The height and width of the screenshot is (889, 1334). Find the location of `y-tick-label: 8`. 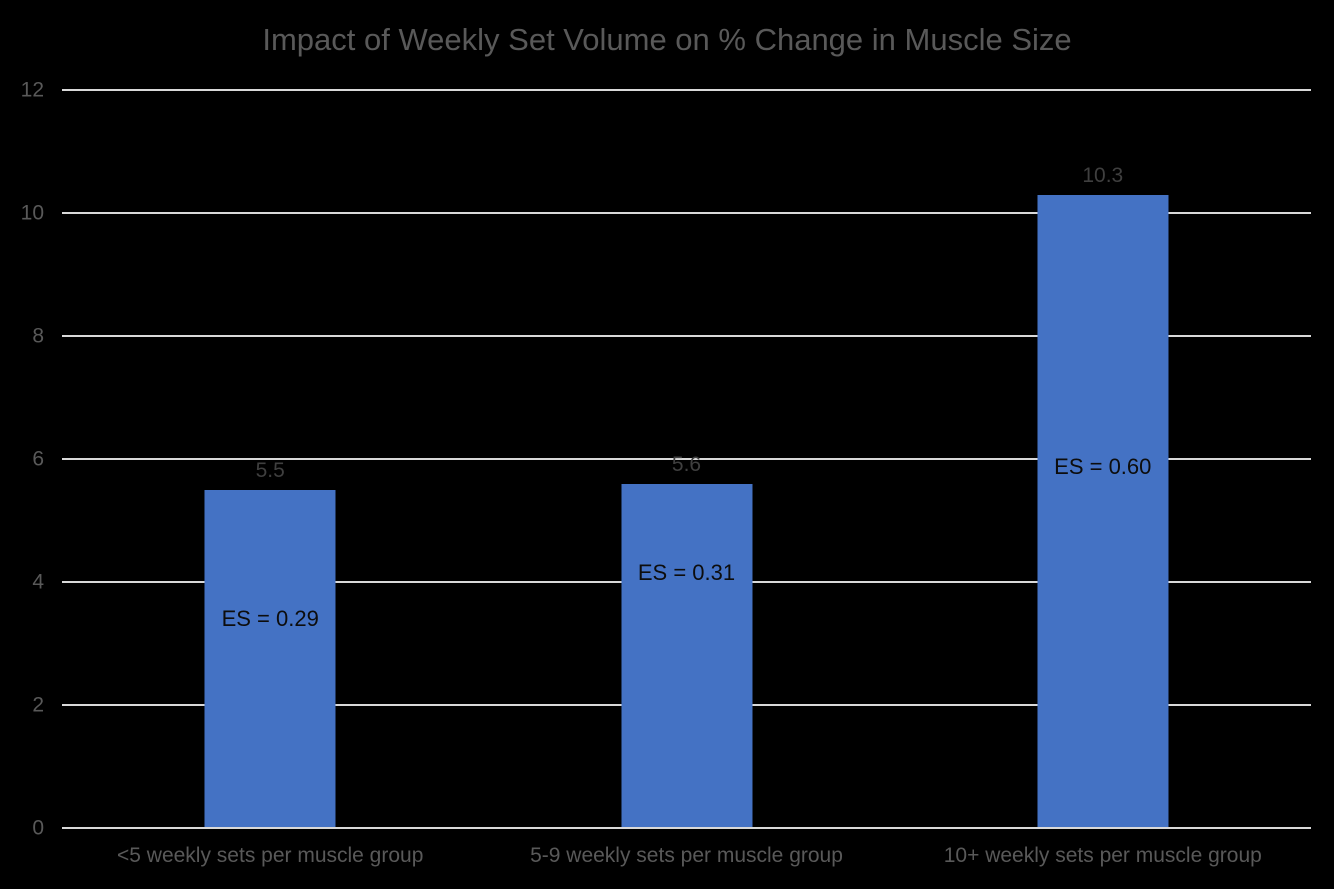

y-tick-label: 8 is located at coordinates (38, 336).